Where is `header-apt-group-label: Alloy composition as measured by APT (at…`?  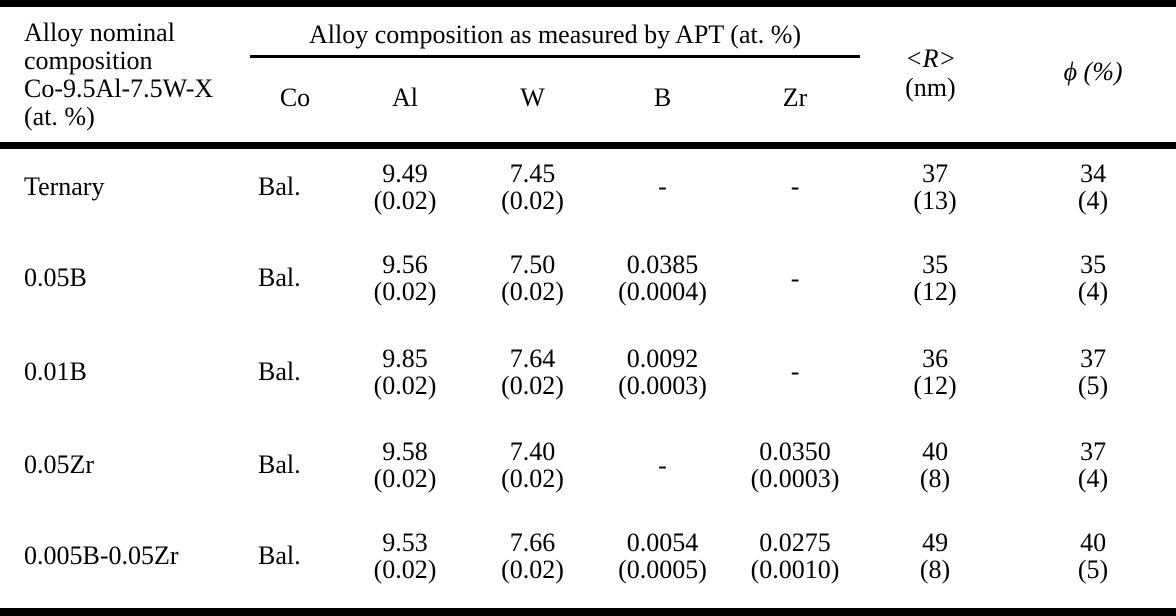 header-apt-group-label: Alloy composition as measured by APT (at… is located at coordinates (555, 34).